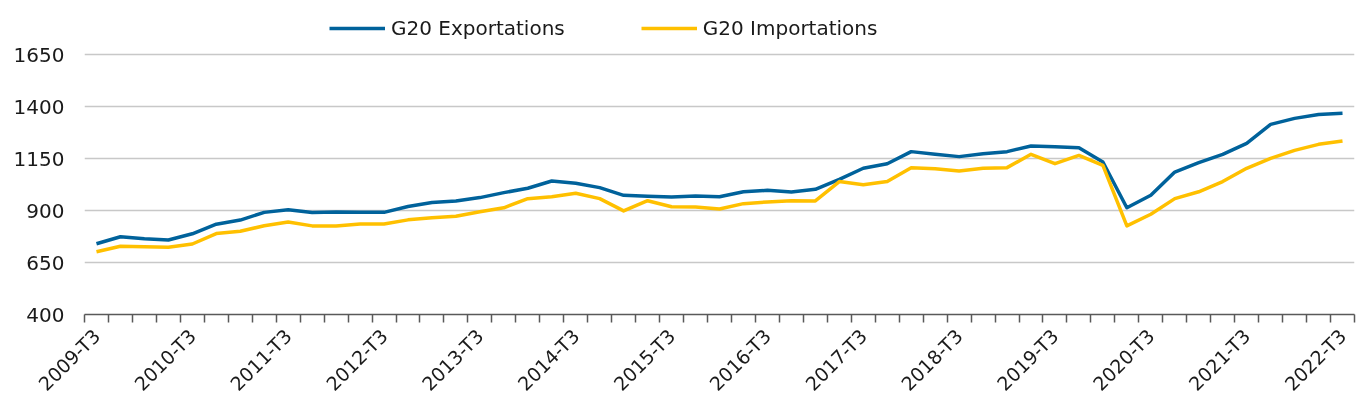 The height and width of the screenshot is (416, 1363). What do you see at coordinates (39, 54) in the screenshot?
I see `y-tick-label: 1650` at bounding box center [39, 54].